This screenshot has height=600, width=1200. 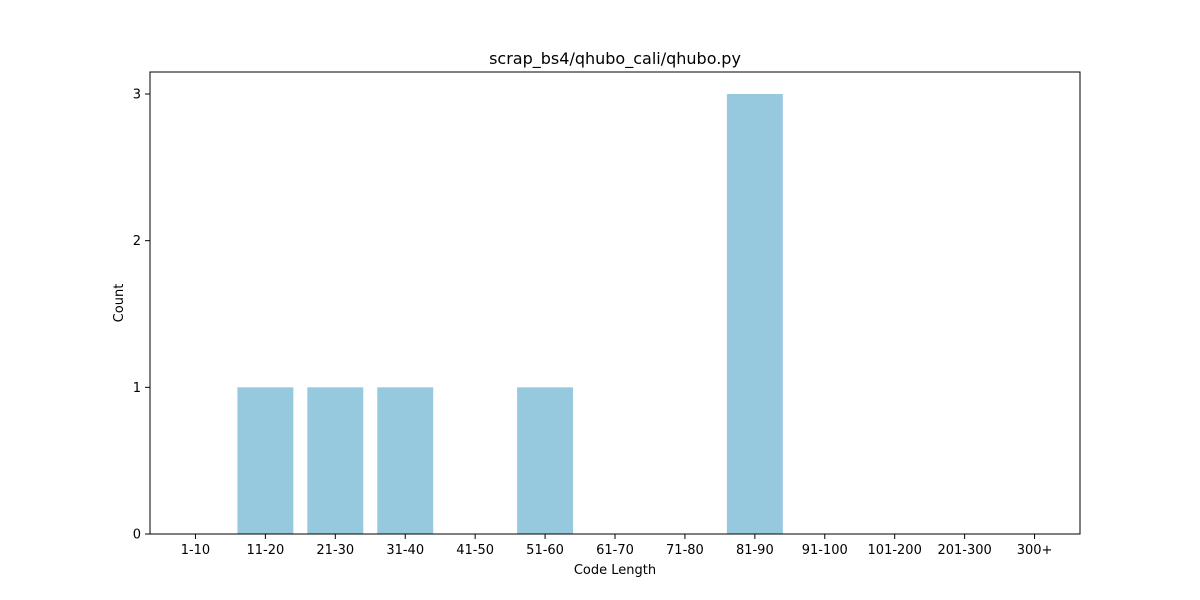 I want to click on x-axis-label: Code Length, so click(x=615, y=570).